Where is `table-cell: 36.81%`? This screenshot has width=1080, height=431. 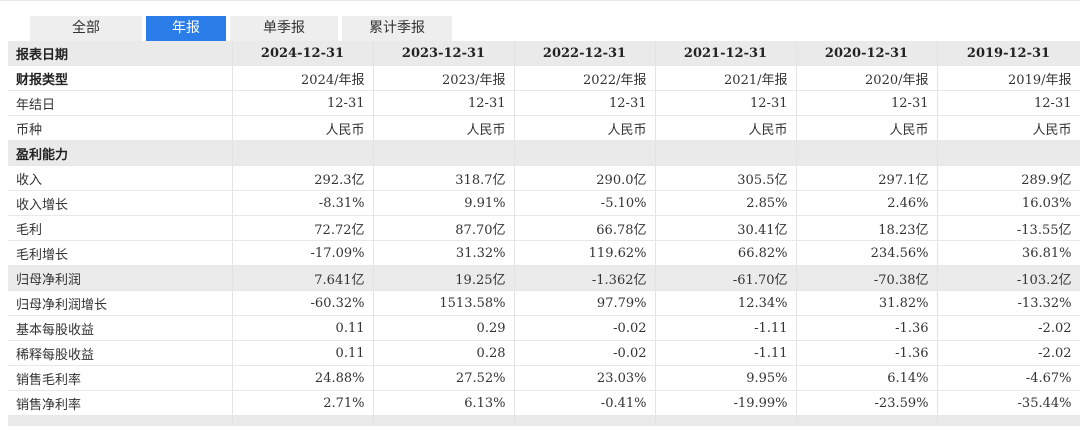 table-cell: 36.81% is located at coordinates (1008, 253).